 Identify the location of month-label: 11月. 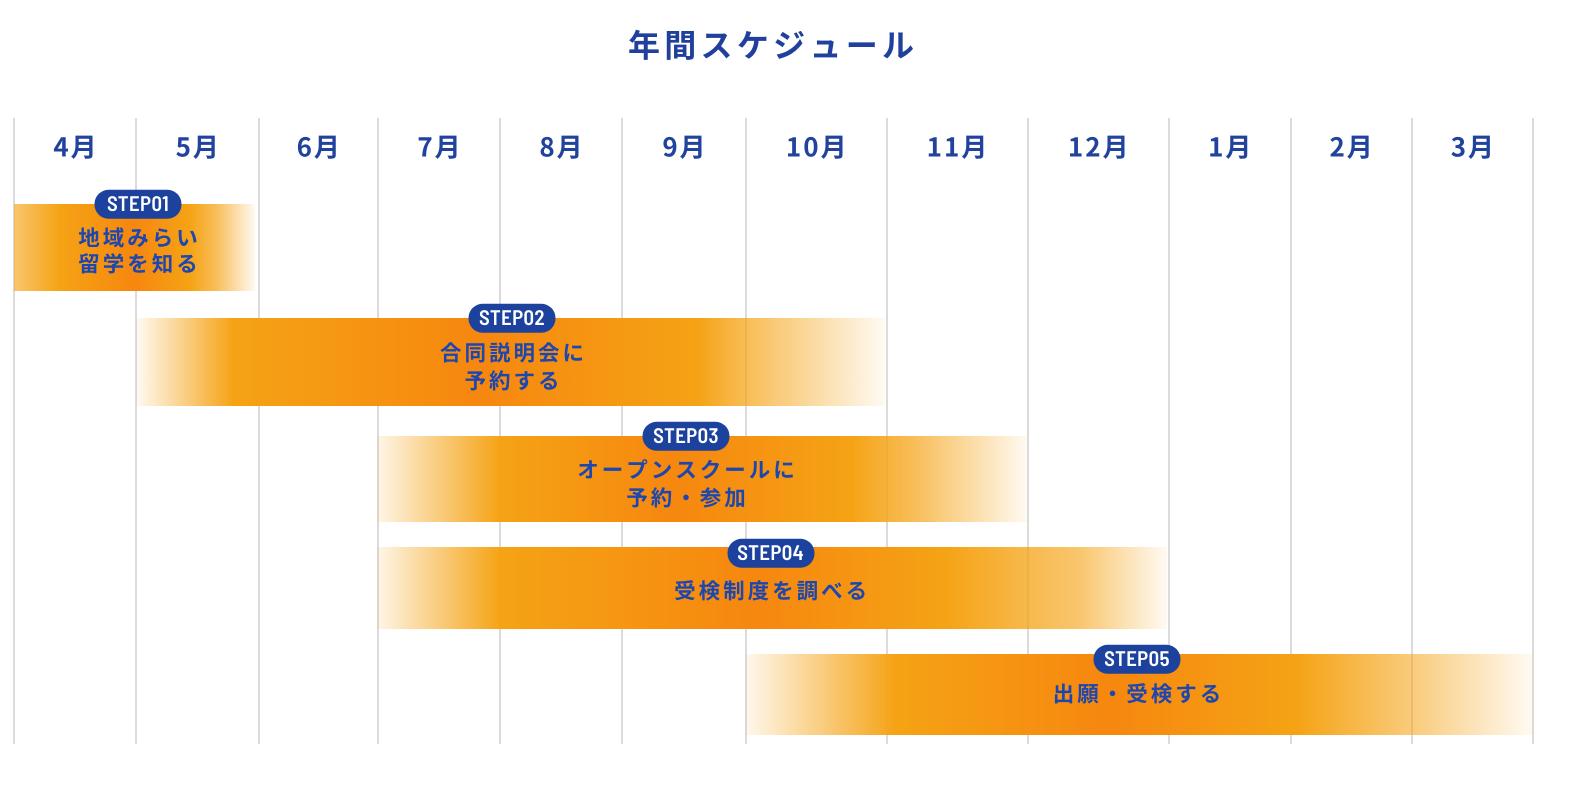
(958, 145).